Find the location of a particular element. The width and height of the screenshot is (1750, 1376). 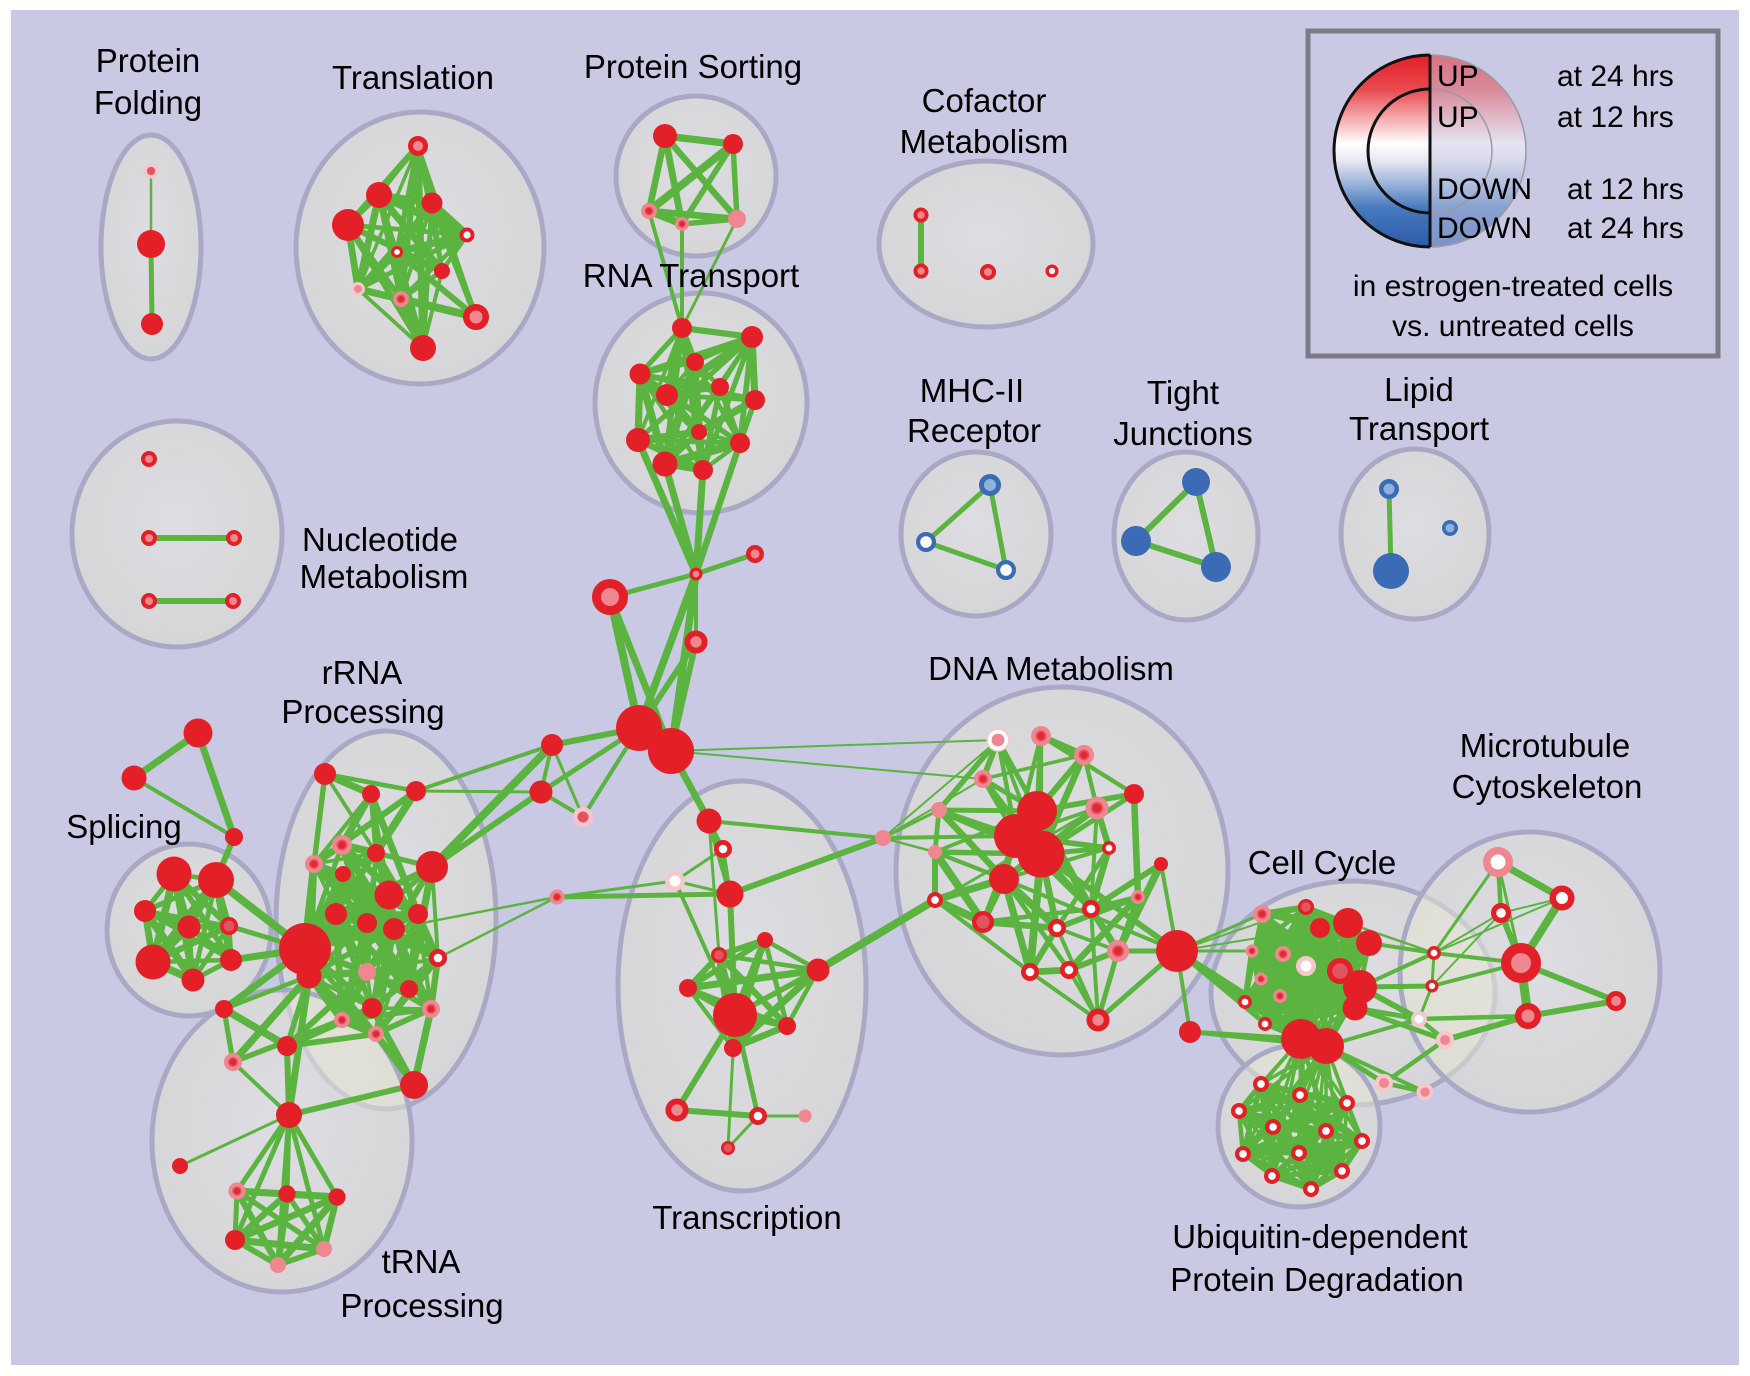

svg-text: Transcription is located at coordinates (747, 1217).